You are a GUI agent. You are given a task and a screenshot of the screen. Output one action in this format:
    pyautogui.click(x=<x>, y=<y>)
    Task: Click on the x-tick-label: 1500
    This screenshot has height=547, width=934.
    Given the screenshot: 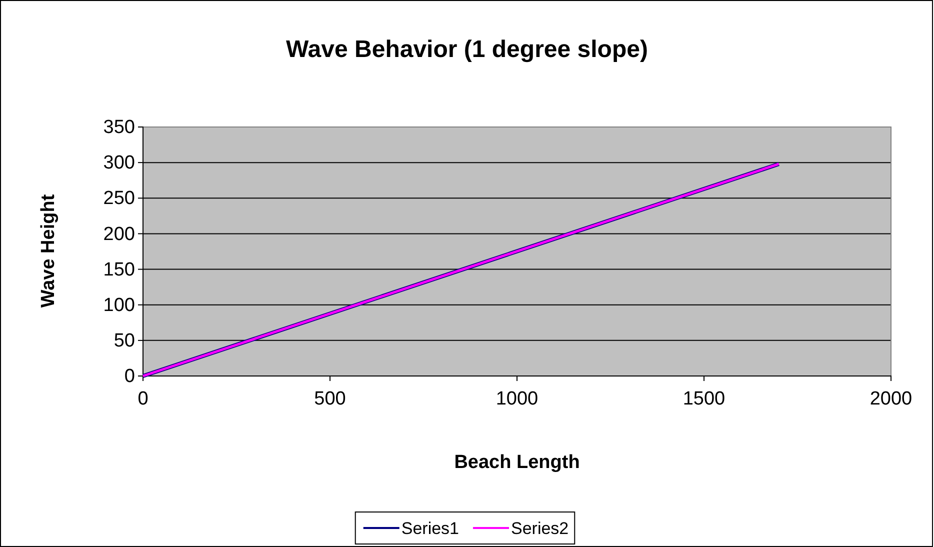 What is the action you would take?
    pyautogui.click(x=704, y=399)
    